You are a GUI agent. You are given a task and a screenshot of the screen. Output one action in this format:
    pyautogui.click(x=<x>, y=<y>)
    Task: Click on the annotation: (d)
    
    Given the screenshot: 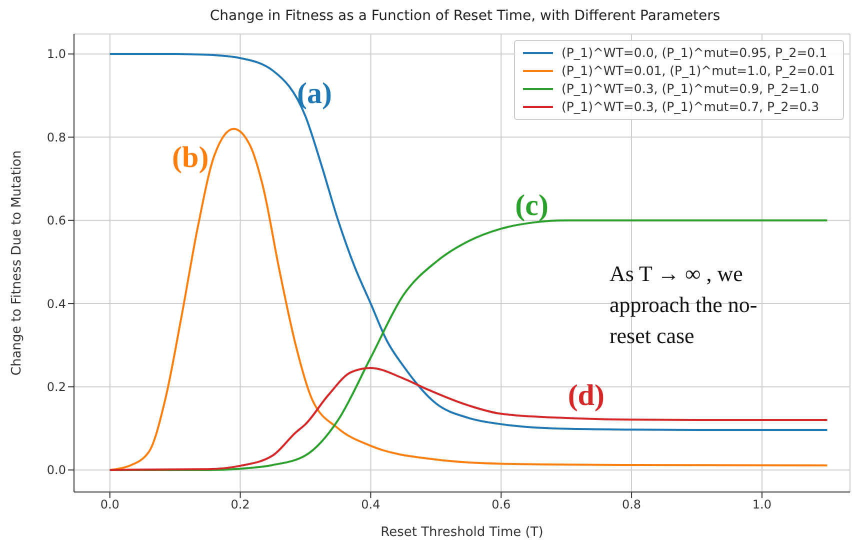 What is the action you would take?
    pyautogui.click(x=586, y=395)
    